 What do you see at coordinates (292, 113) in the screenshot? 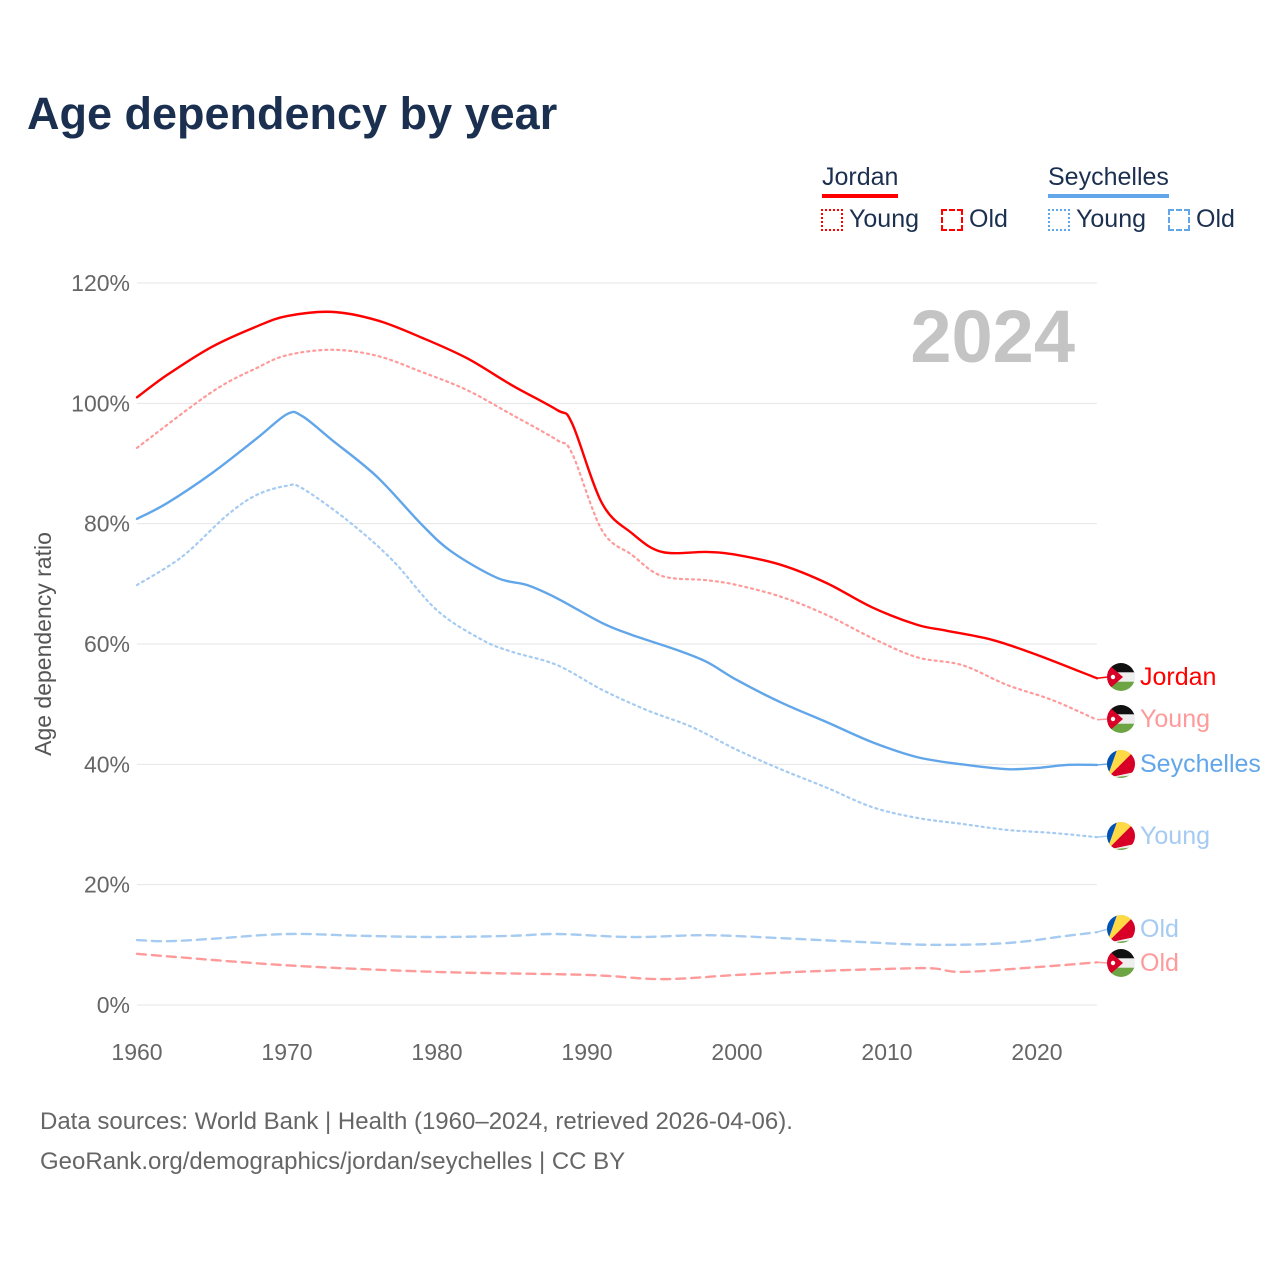
I see `chart-title: Age dependency by year` at bounding box center [292, 113].